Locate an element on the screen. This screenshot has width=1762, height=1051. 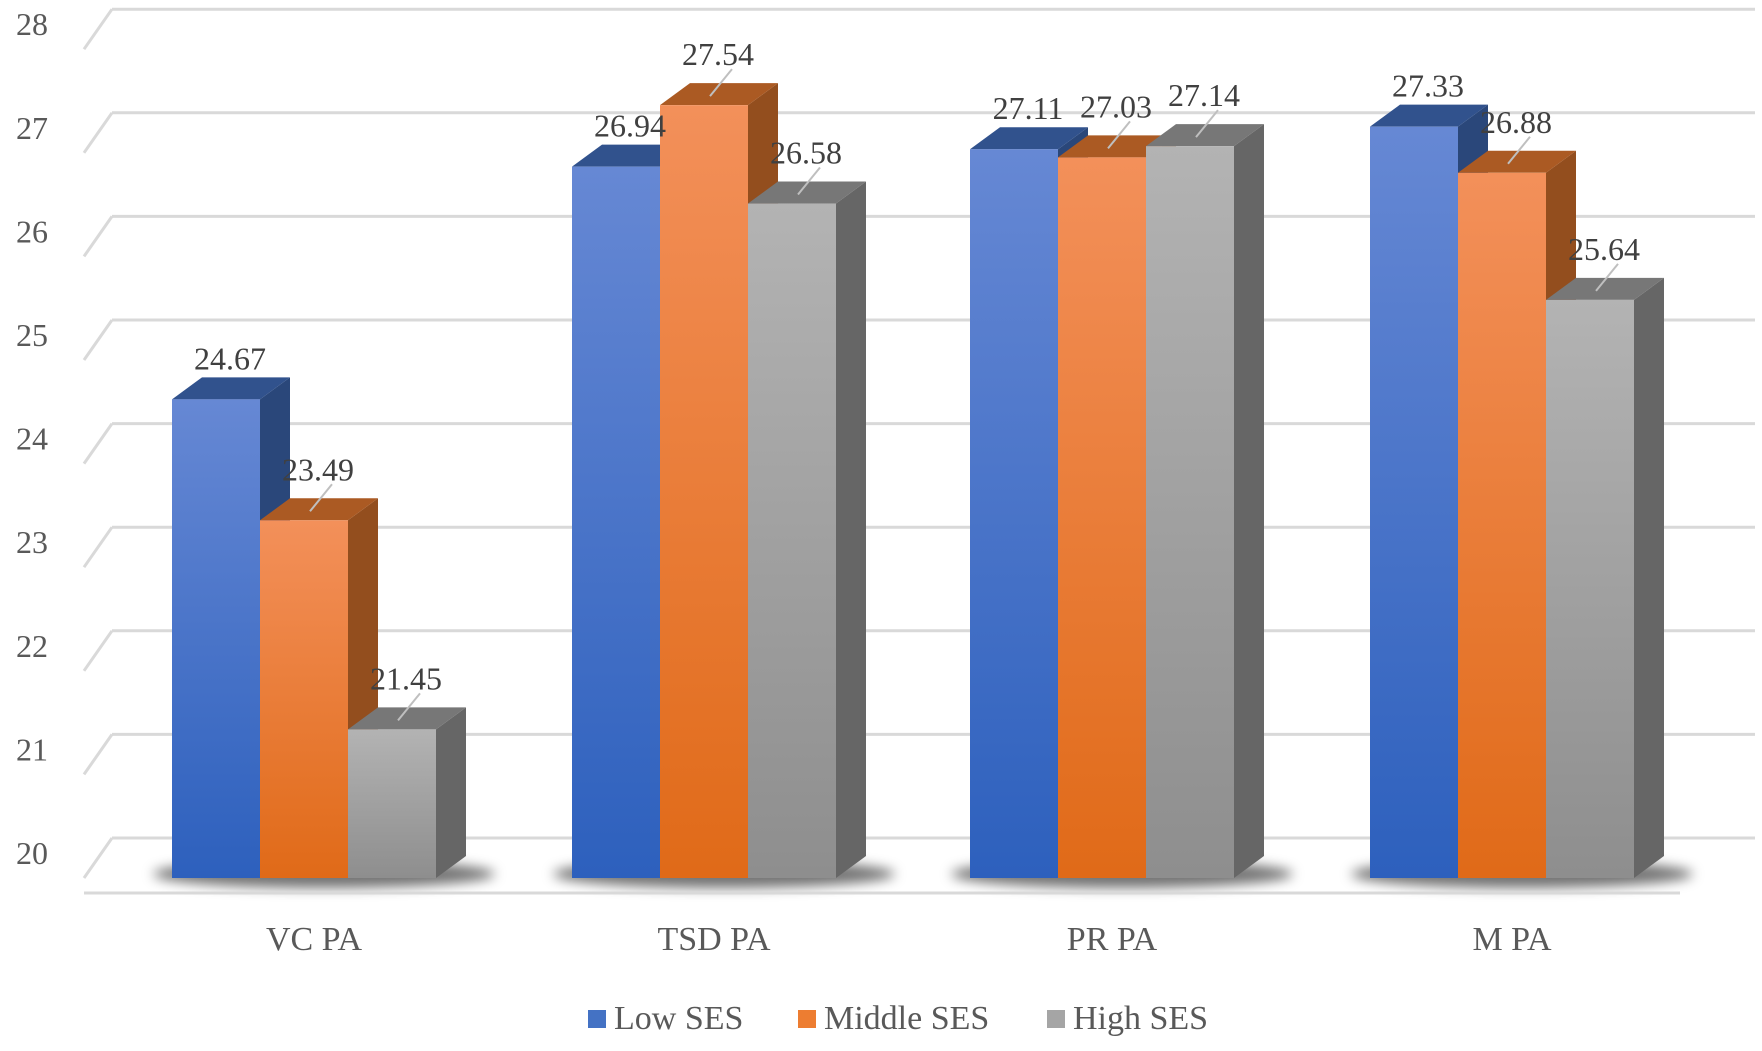
bar-high-ses-tsd-pa is located at coordinates (807, 530).